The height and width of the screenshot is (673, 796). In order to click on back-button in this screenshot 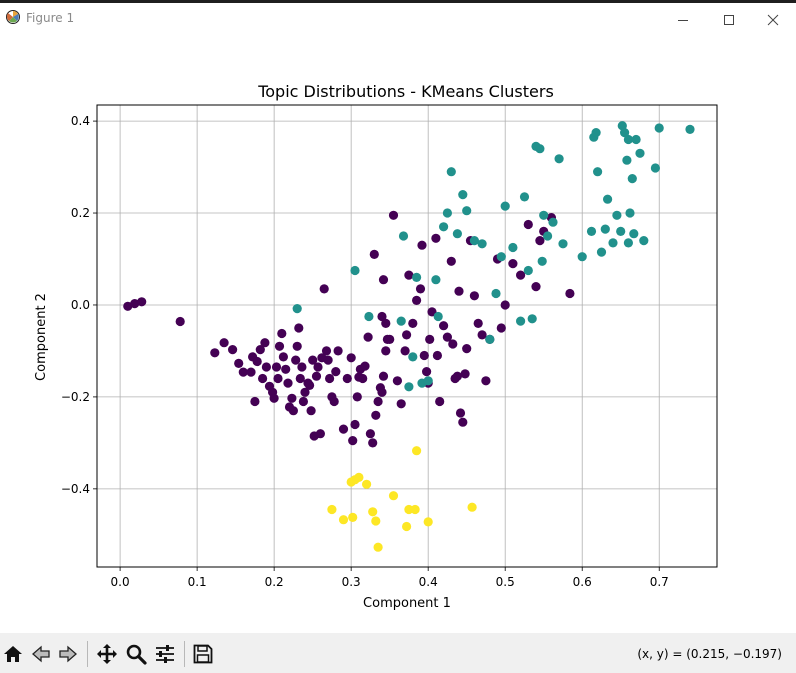, I will do `click(41, 654)`.